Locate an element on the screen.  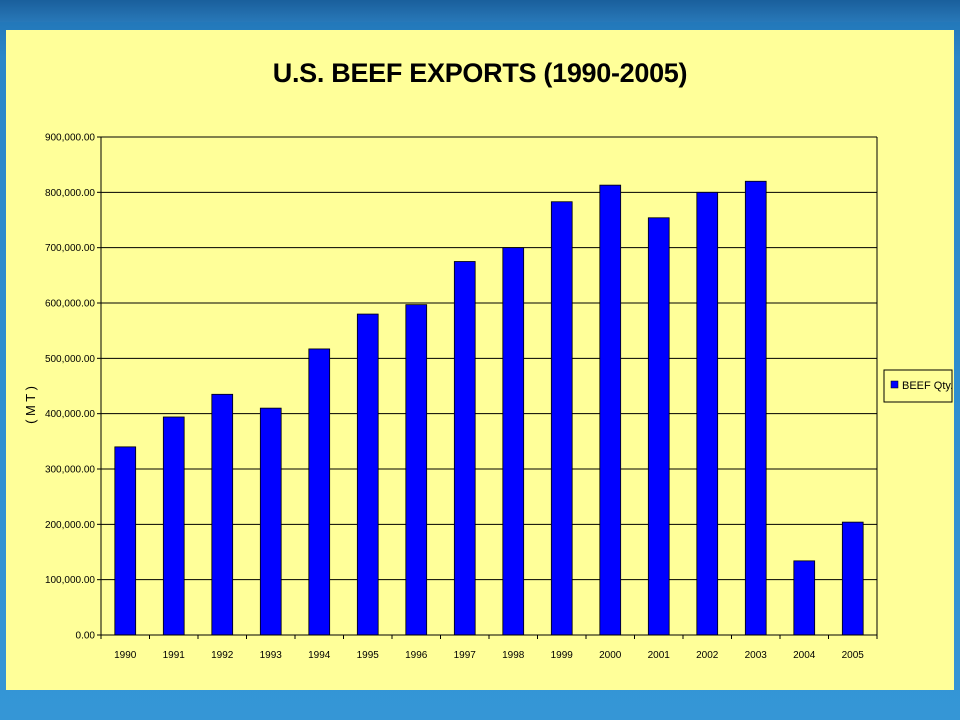
y-tick-label: 600,000.00 is located at coordinates (70, 304).